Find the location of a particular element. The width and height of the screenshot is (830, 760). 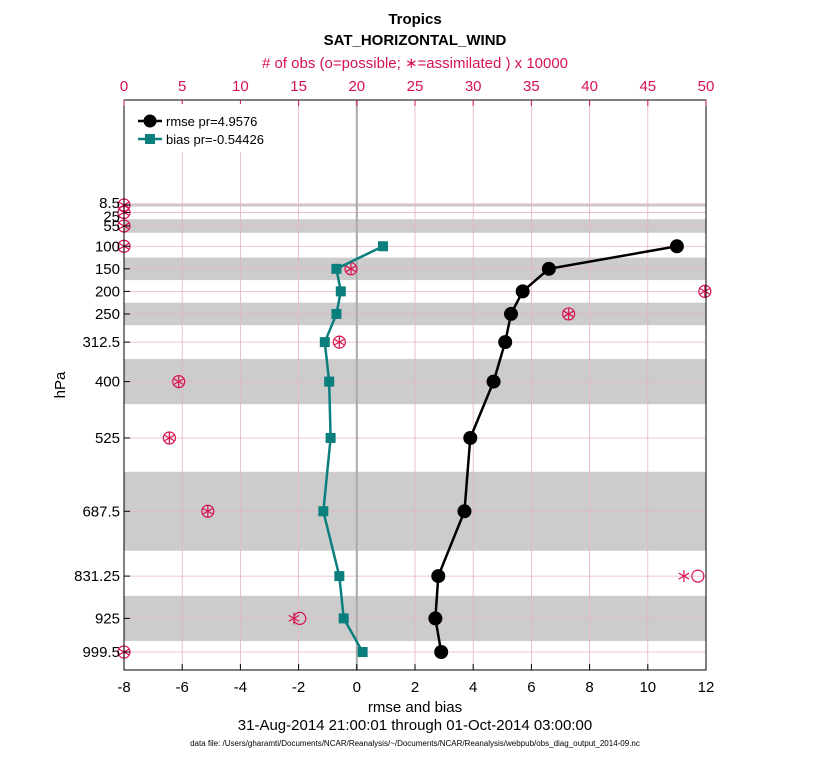

y-tick-label-4: 150 is located at coordinates (107, 269).